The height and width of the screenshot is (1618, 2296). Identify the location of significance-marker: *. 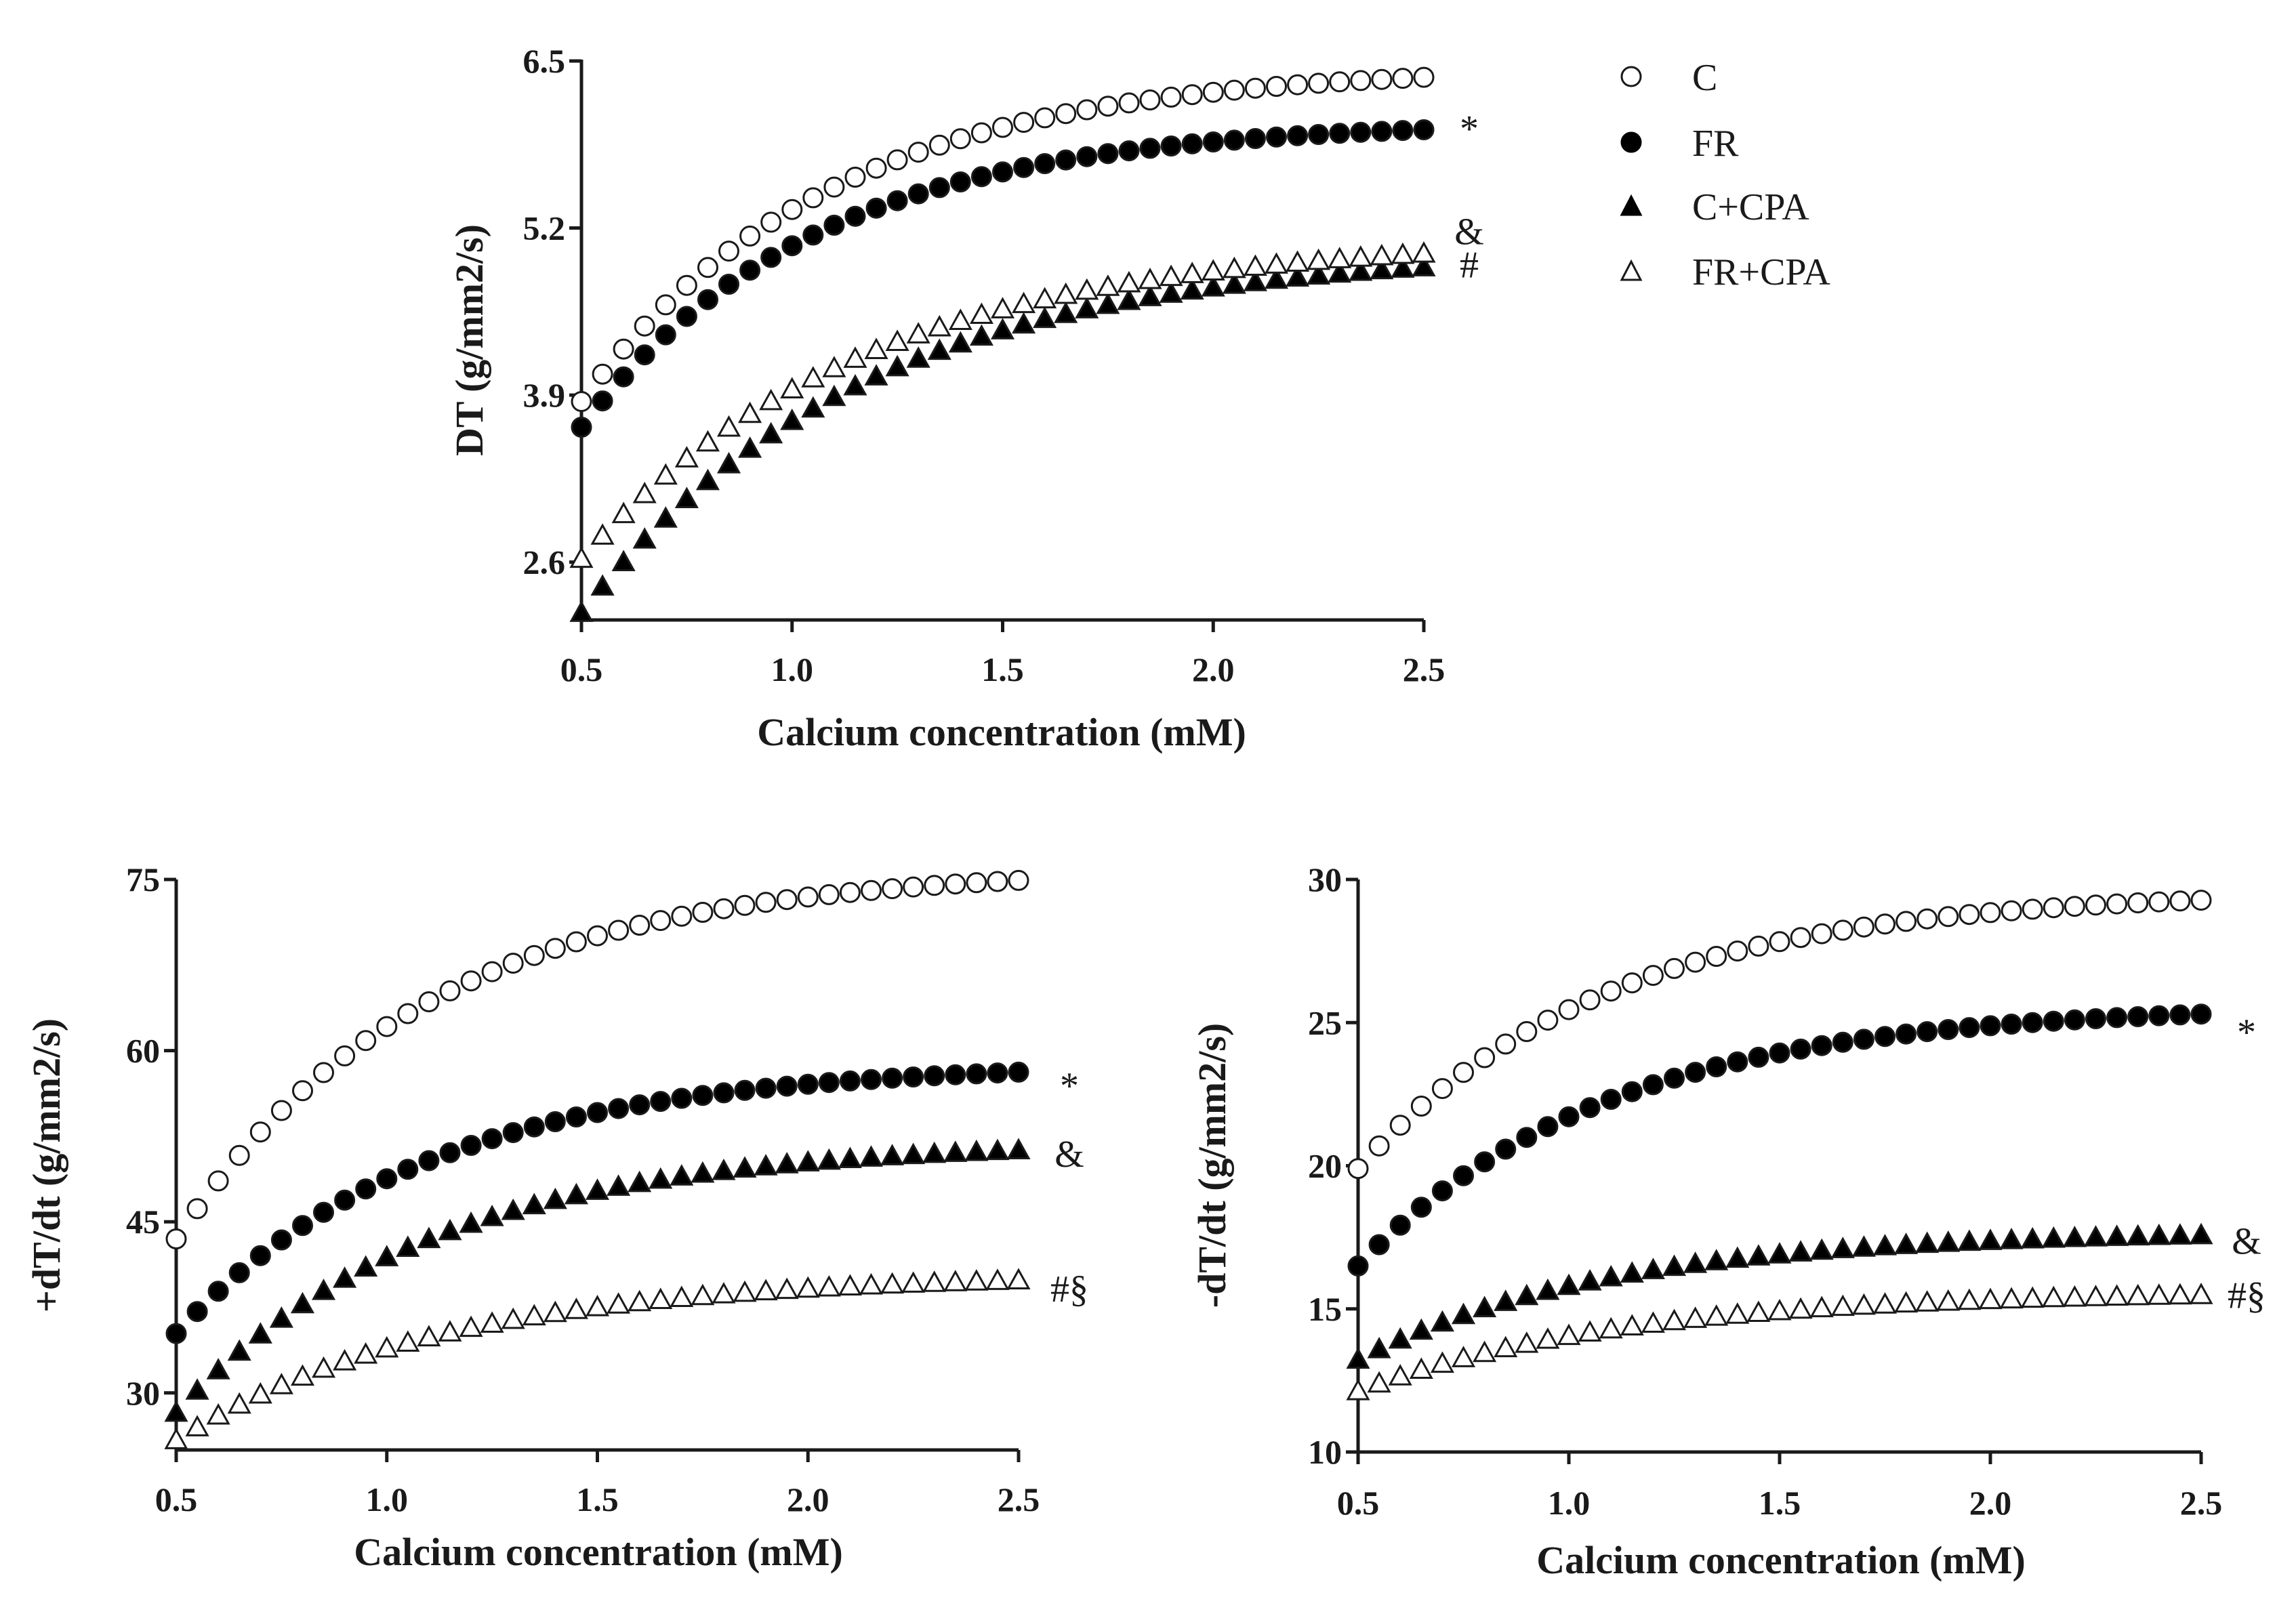
(2246, 1033).